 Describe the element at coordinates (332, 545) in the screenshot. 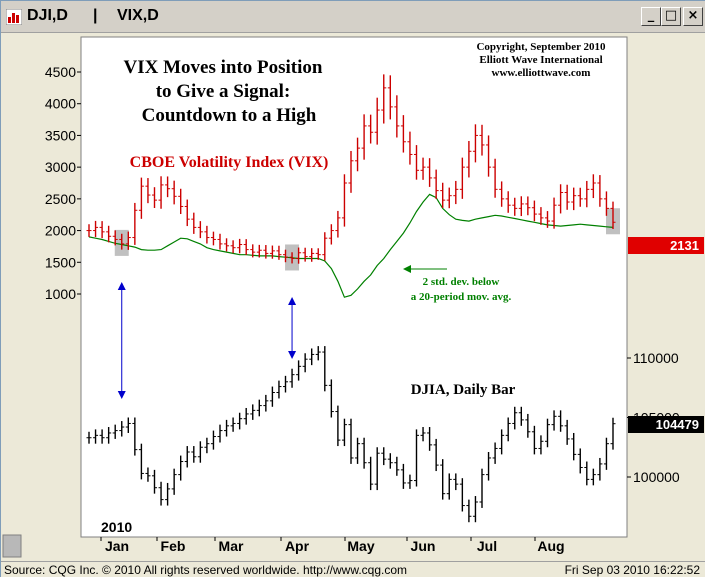

I see `month-axis: Jan Feb Mar Apr May Jun Jul Aug` at that location.